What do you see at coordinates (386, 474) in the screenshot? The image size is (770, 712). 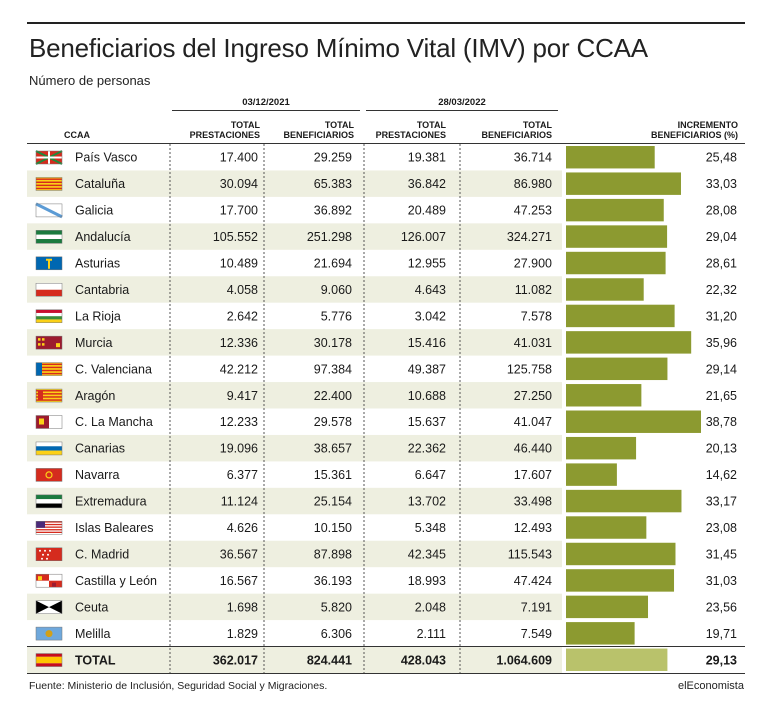 I see `table-row: Navarra 6.377 15.361 6.647 17.607 14,62` at bounding box center [386, 474].